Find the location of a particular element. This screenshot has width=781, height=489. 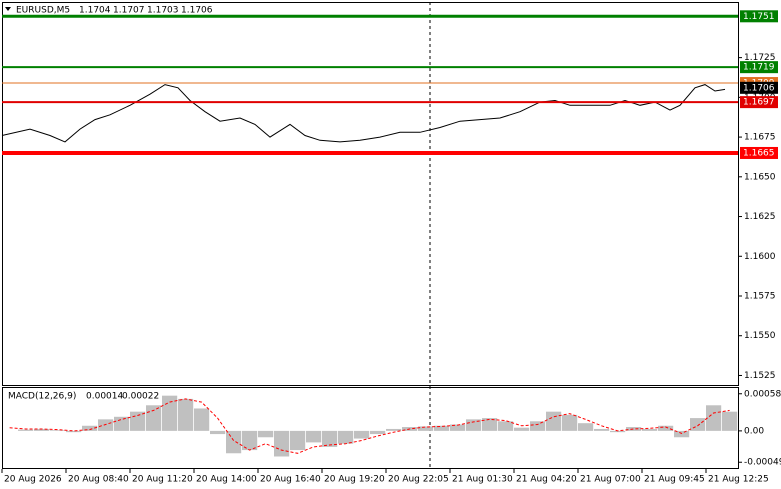

level-label: 1.1719 is located at coordinates (759, 68).